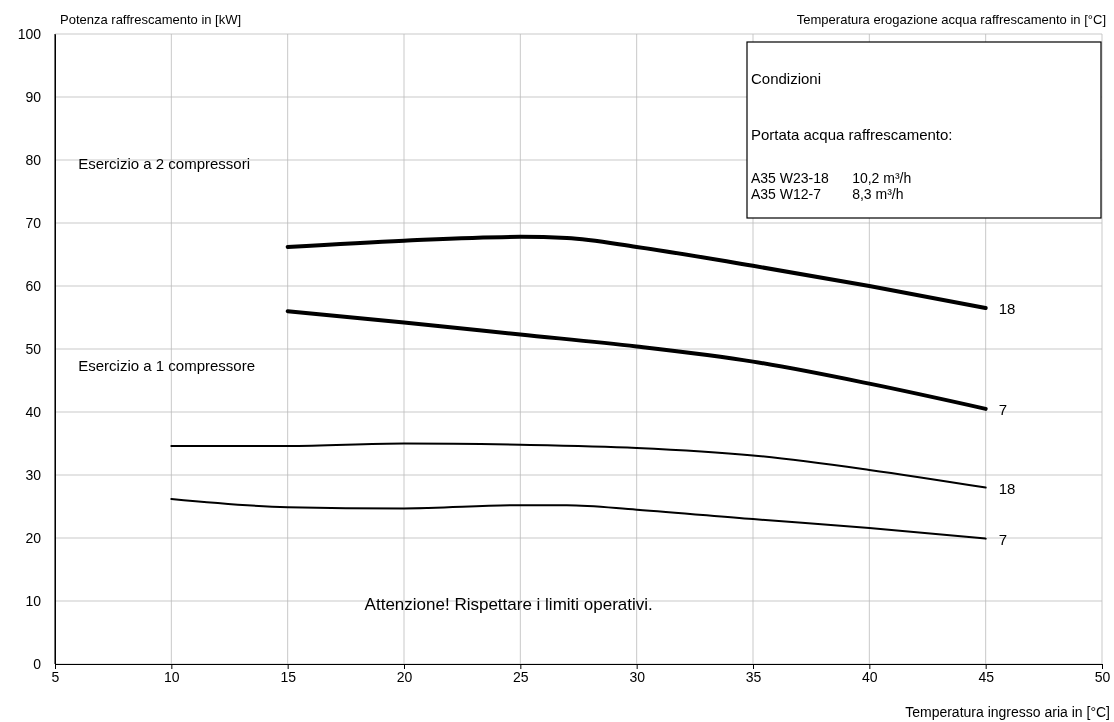 Image resolution: width=1114 pixels, height=722 pixels. Describe the element at coordinates (37, 663) in the screenshot. I see `y-tick-label: 0` at that location.